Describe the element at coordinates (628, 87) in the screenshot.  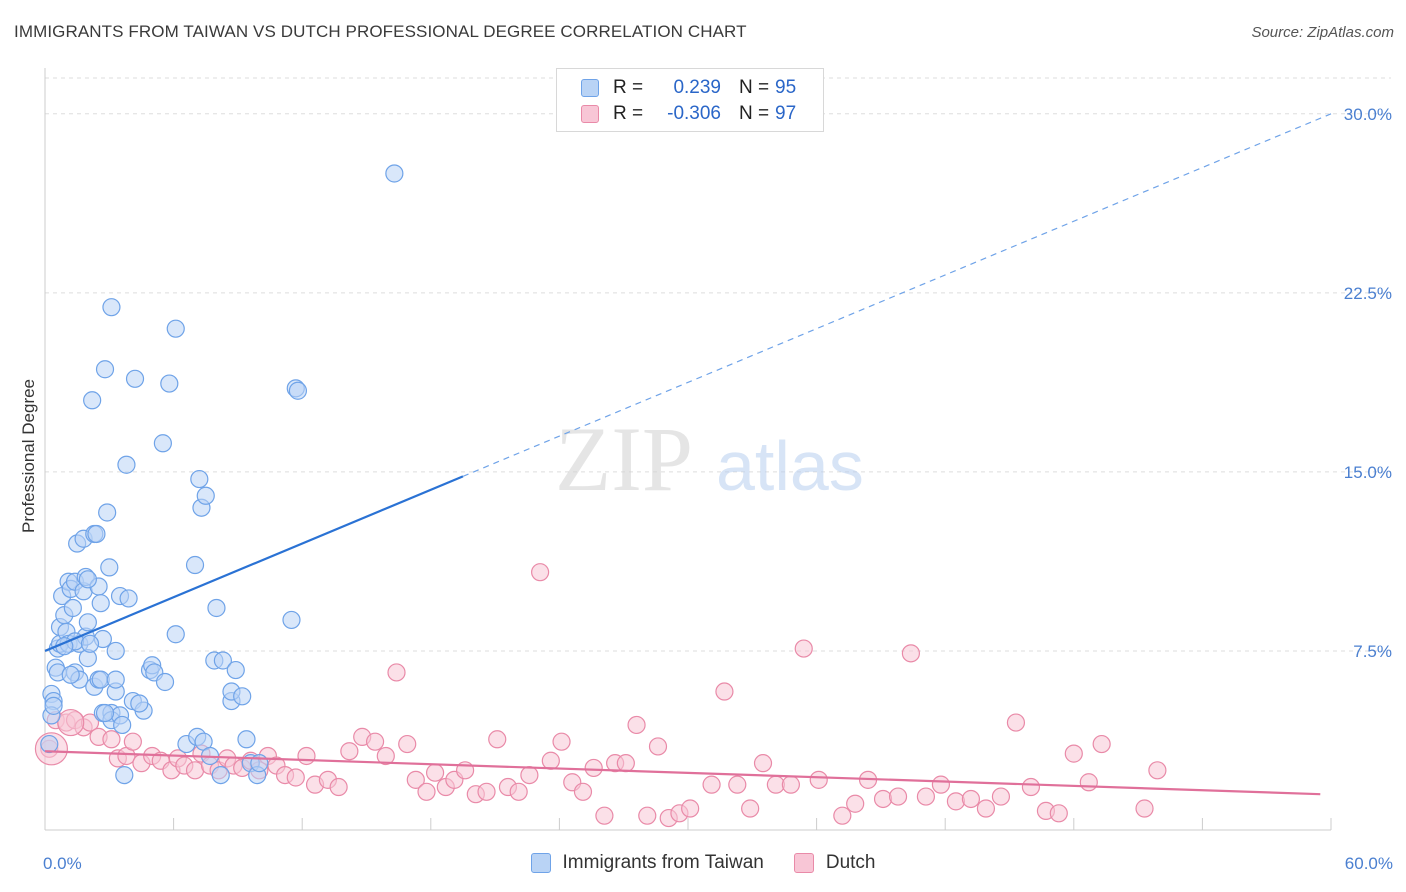
I see `legend-r-label: R =` at that location.